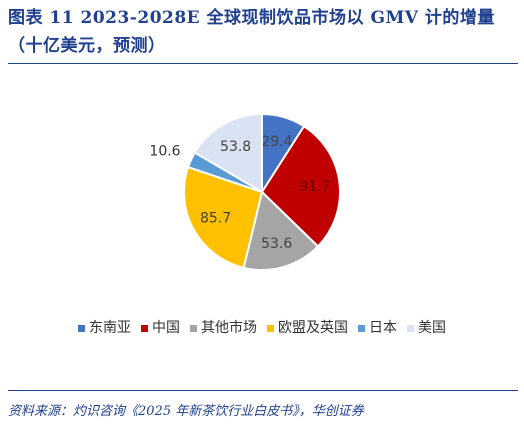 Image resolution: width=524 pixels, height=430 pixels. What do you see at coordinates (263, 390) in the screenshot?
I see `source-divider` at bounding box center [263, 390].